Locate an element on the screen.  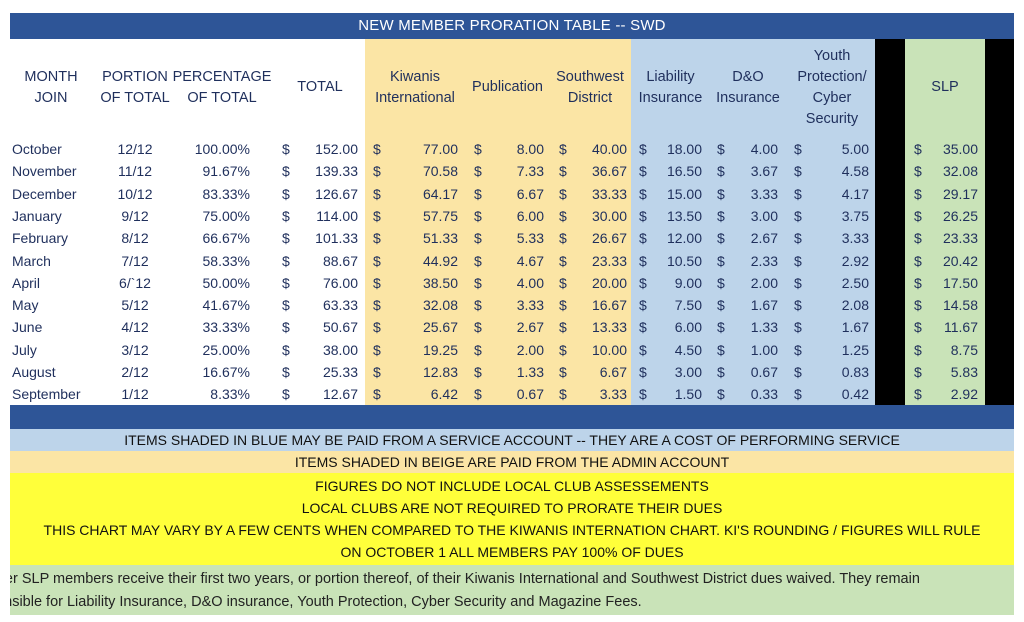
cell-month: September is located at coordinates (46, 394).